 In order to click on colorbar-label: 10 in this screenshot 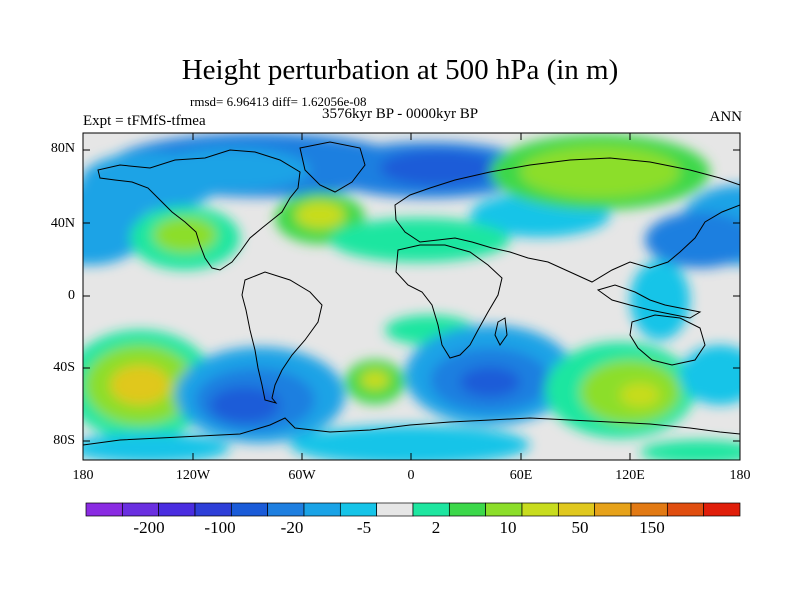, I will do `click(508, 527)`.